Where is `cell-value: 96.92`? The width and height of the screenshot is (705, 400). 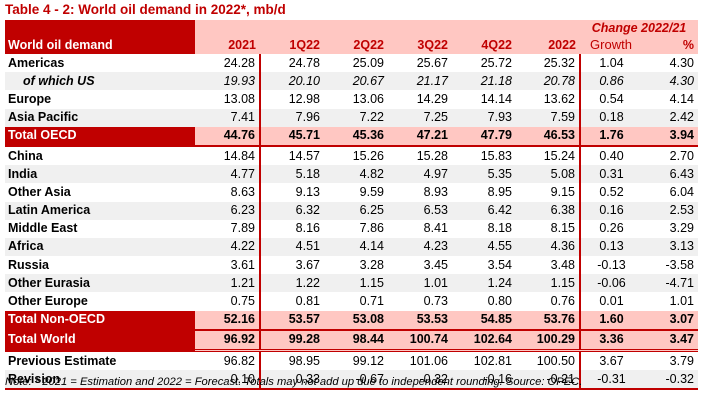
cell-value: 96.92 is located at coordinates (228, 340).